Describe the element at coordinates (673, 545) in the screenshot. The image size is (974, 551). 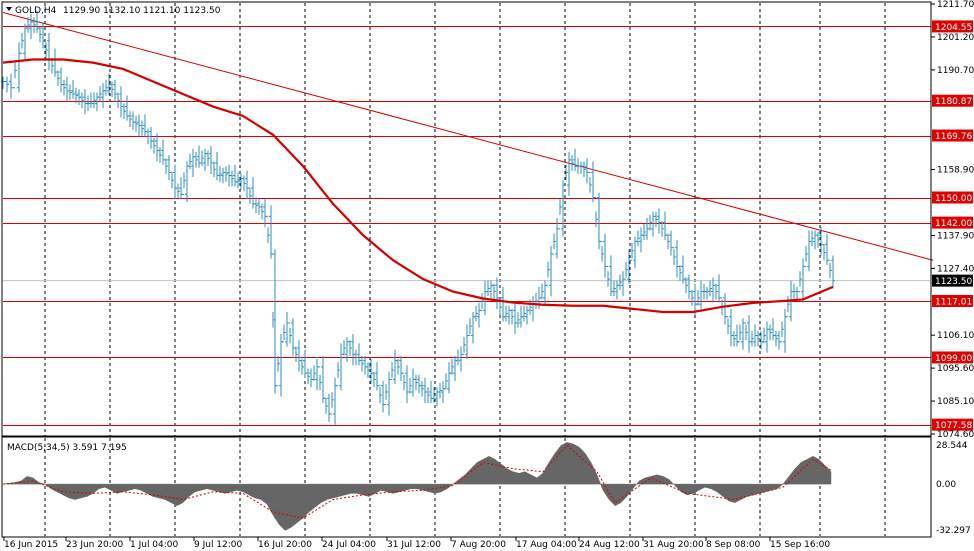
I see `time-axis-label: 31 Aug 20:00` at that location.